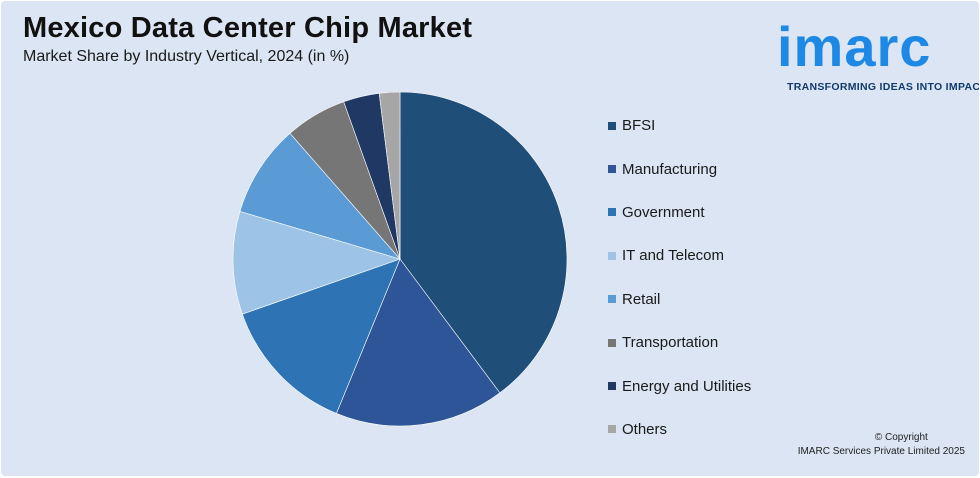 The width and height of the screenshot is (980, 478). What do you see at coordinates (248, 28) in the screenshot?
I see `chart-title: Mexico Data Center Chip Market` at bounding box center [248, 28].